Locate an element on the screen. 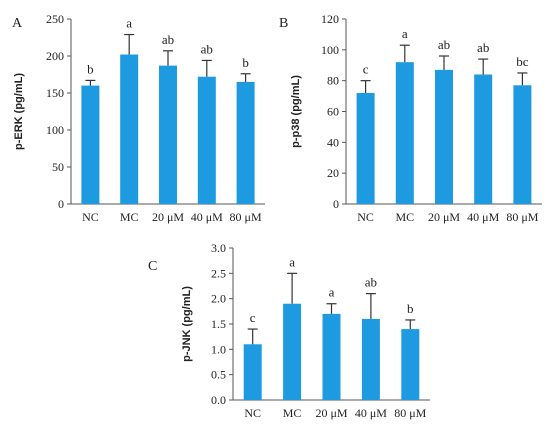 This screenshot has width=550, height=429. y-tick-label: 0.0 is located at coordinates (218, 400).